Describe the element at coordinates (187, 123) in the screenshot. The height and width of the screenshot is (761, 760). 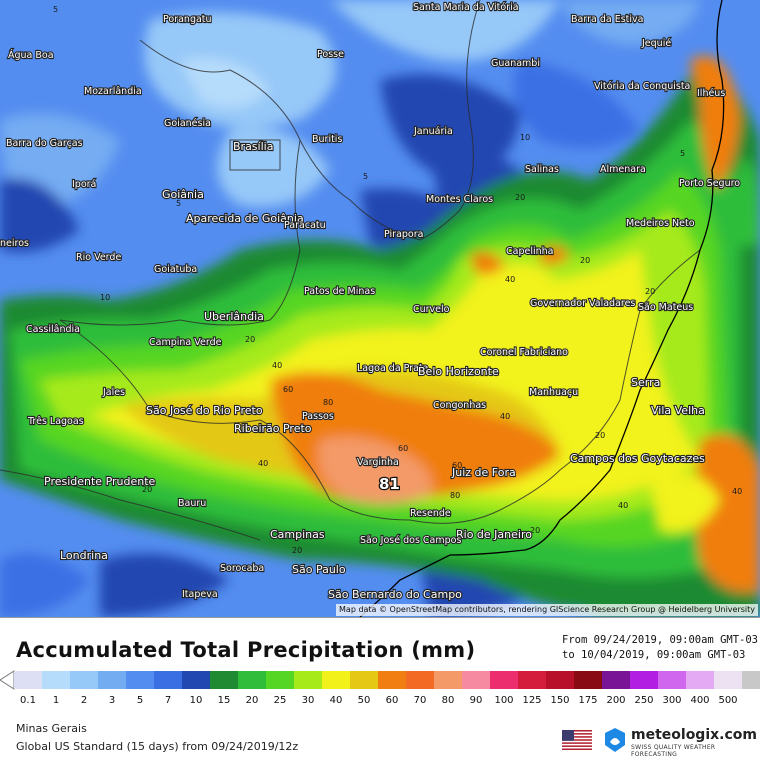
I see `city-label: Goianésia` at that location.